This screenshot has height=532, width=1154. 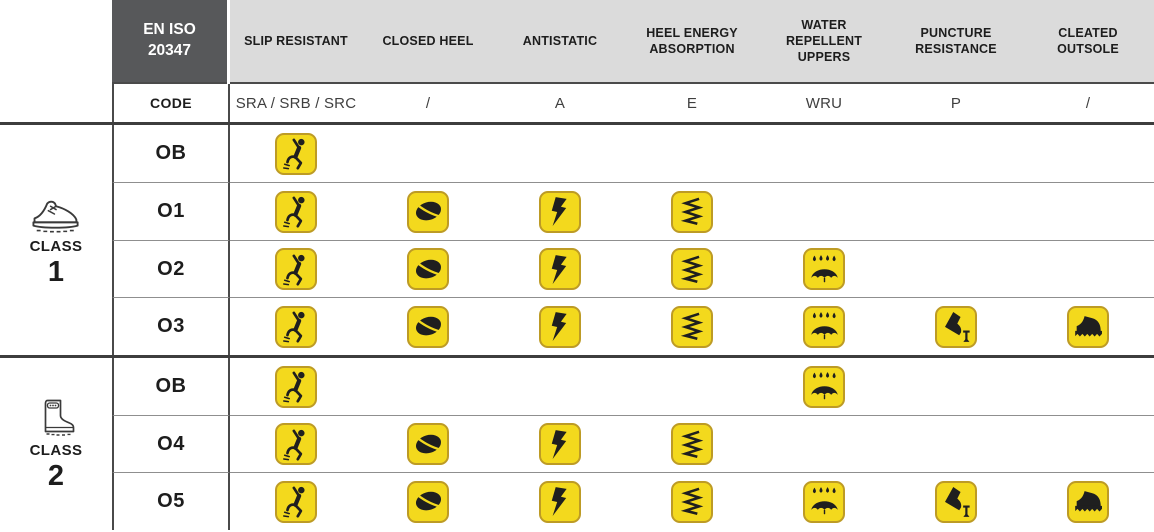 What do you see at coordinates (296, 103) in the screenshot?
I see `code-value-slip-resistant: SRA / SRB / SRC` at bounding box center [296, 103].